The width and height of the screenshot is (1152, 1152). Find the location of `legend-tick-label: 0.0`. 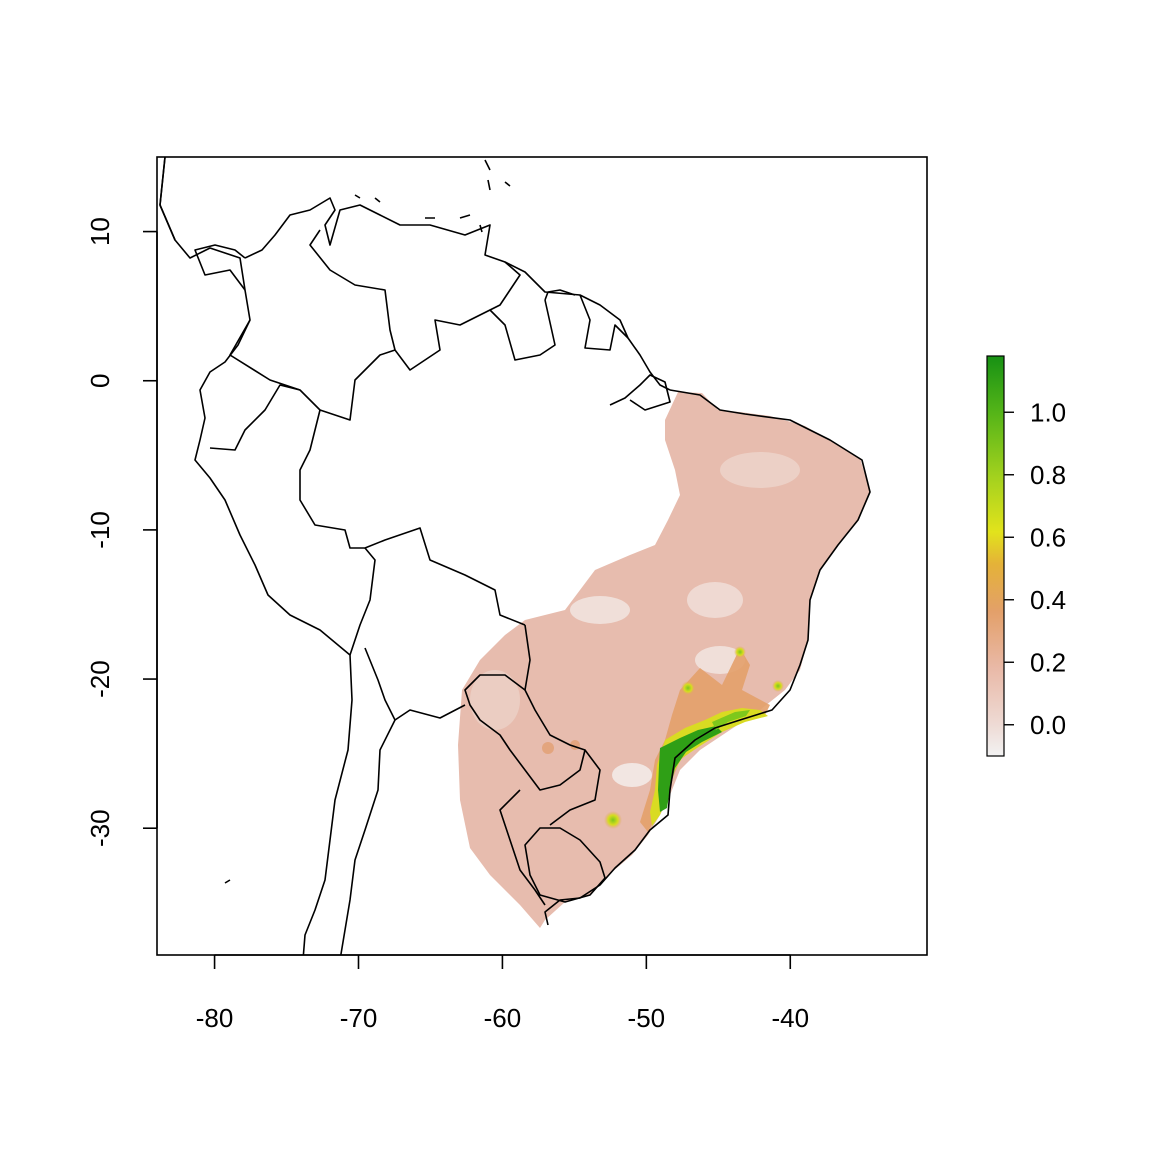

legend-tick-label: 0.0 is located at coordinates (1048, 725).